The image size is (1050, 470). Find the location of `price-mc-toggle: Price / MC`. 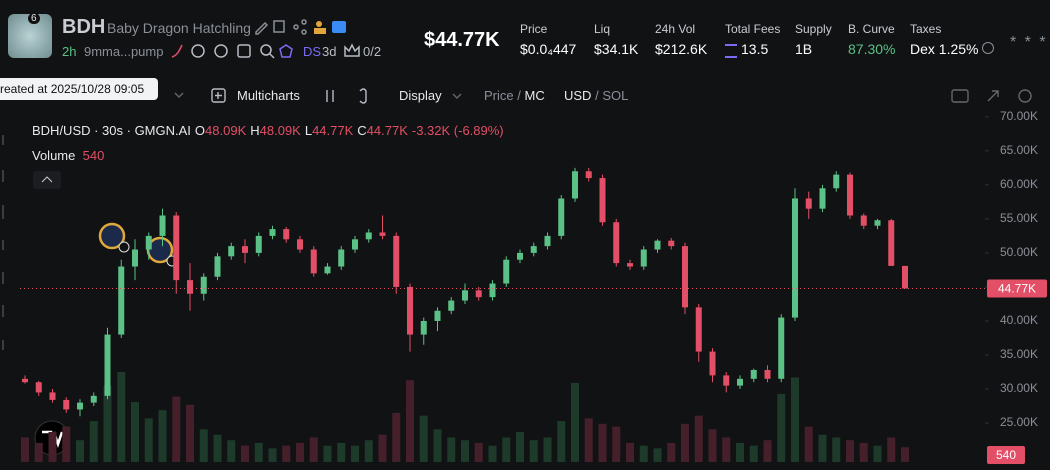

price-mc-toggle: Price / MC is located at coordinates (514, 95).